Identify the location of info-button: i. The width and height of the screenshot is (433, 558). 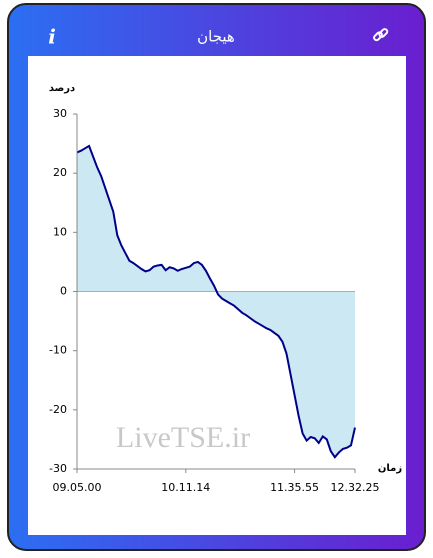
(52, 37).